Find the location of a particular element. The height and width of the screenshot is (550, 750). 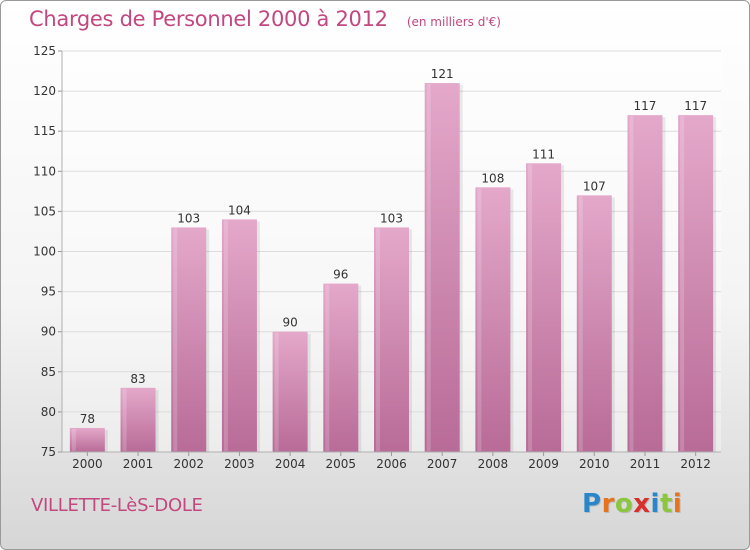

x-tick-label: 2000 is located at coordinates (87, 464).